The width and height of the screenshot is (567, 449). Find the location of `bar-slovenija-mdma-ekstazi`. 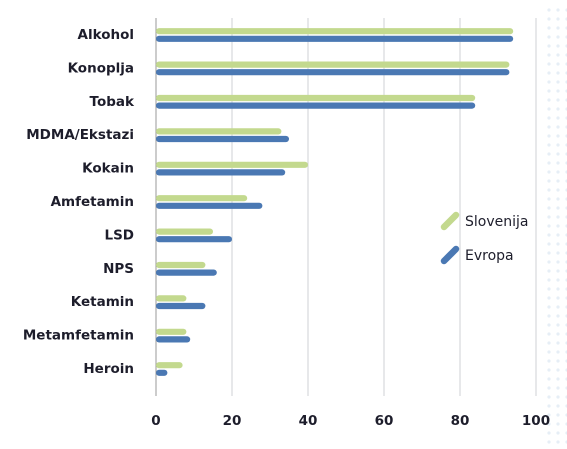

bar-slovenija-mdma-ekstazi is located at coordinates (219, 131).